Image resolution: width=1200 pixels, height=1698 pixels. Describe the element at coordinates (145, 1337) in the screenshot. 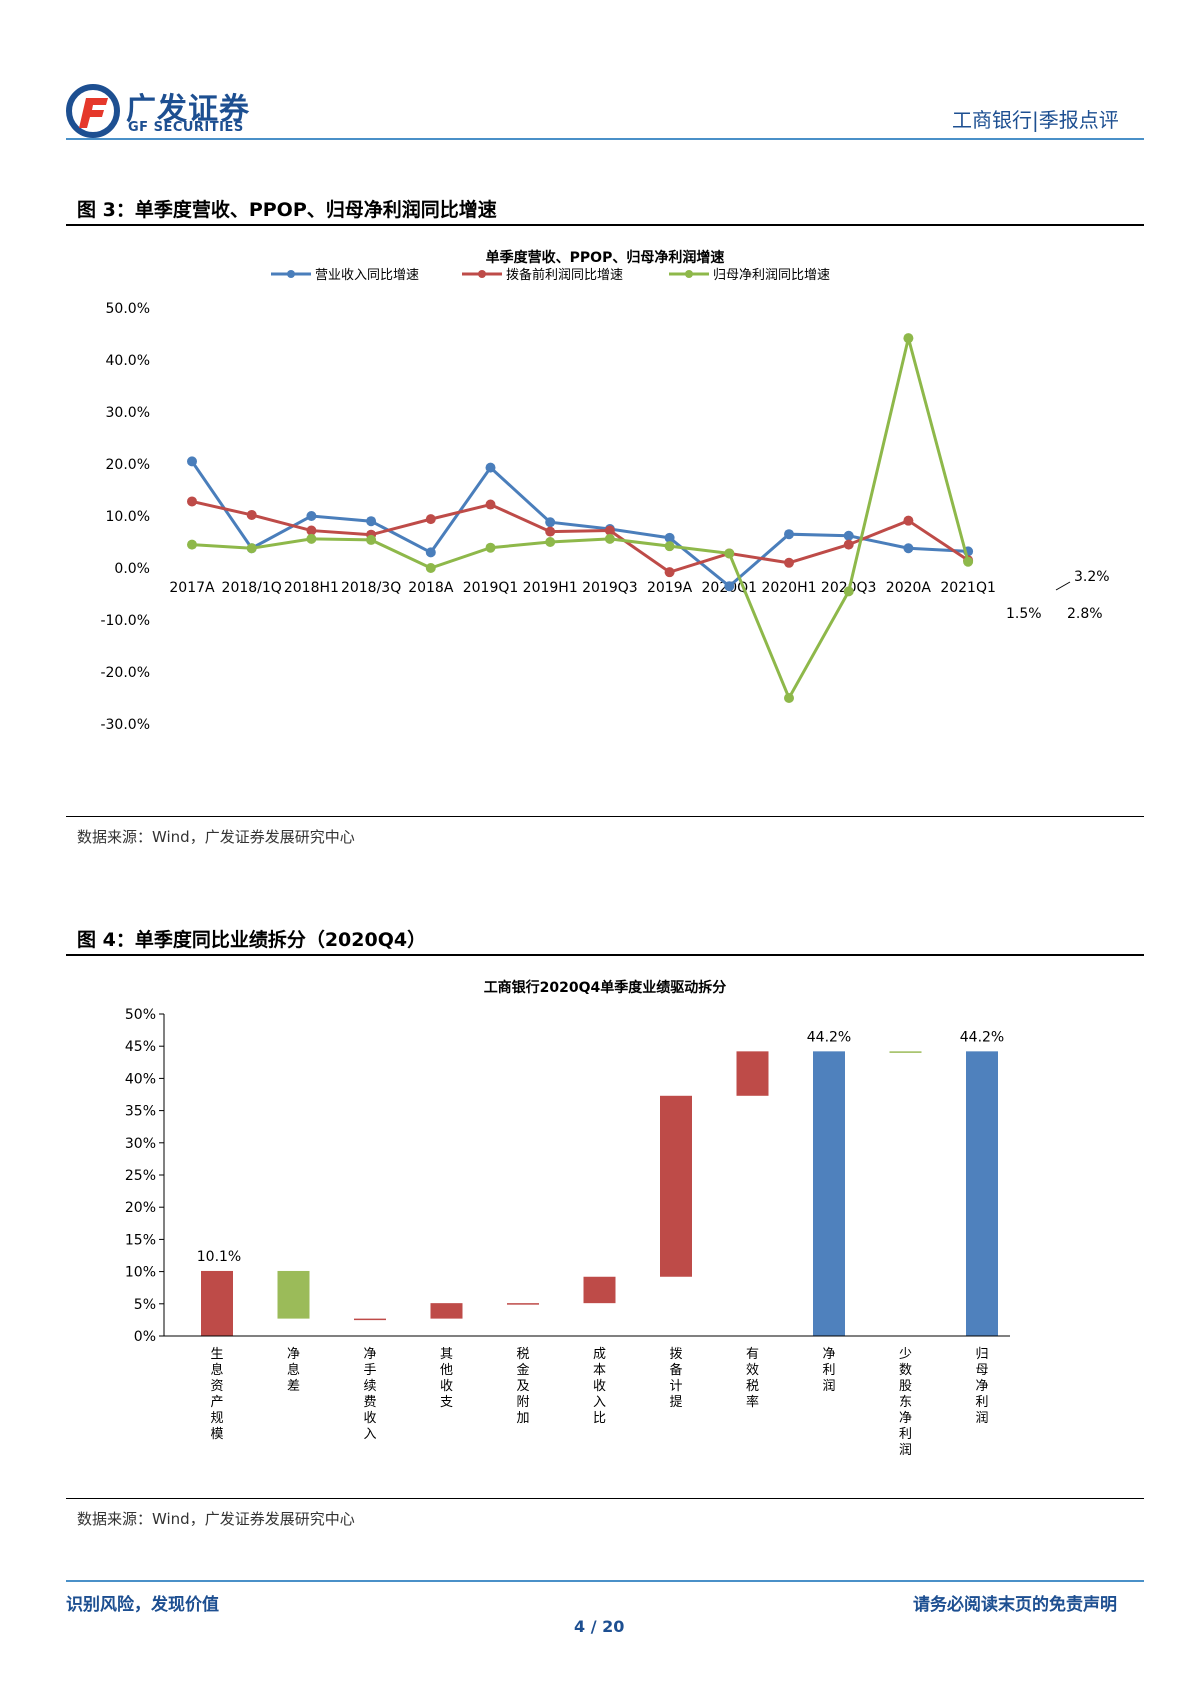

I see `y-tick-label: 0%` at that location.